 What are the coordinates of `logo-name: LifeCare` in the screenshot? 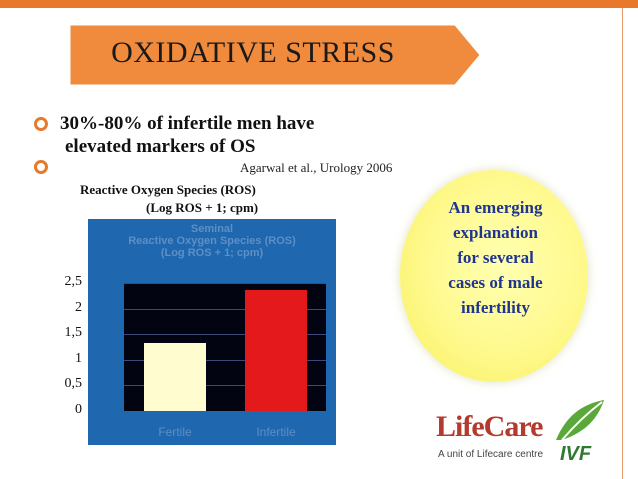 It's located at (489, 426).